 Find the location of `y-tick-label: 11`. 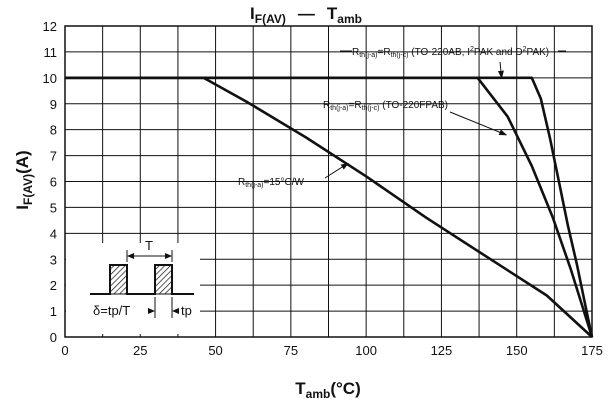

y-tick-label: 11 is located at coordinates (51, 52).